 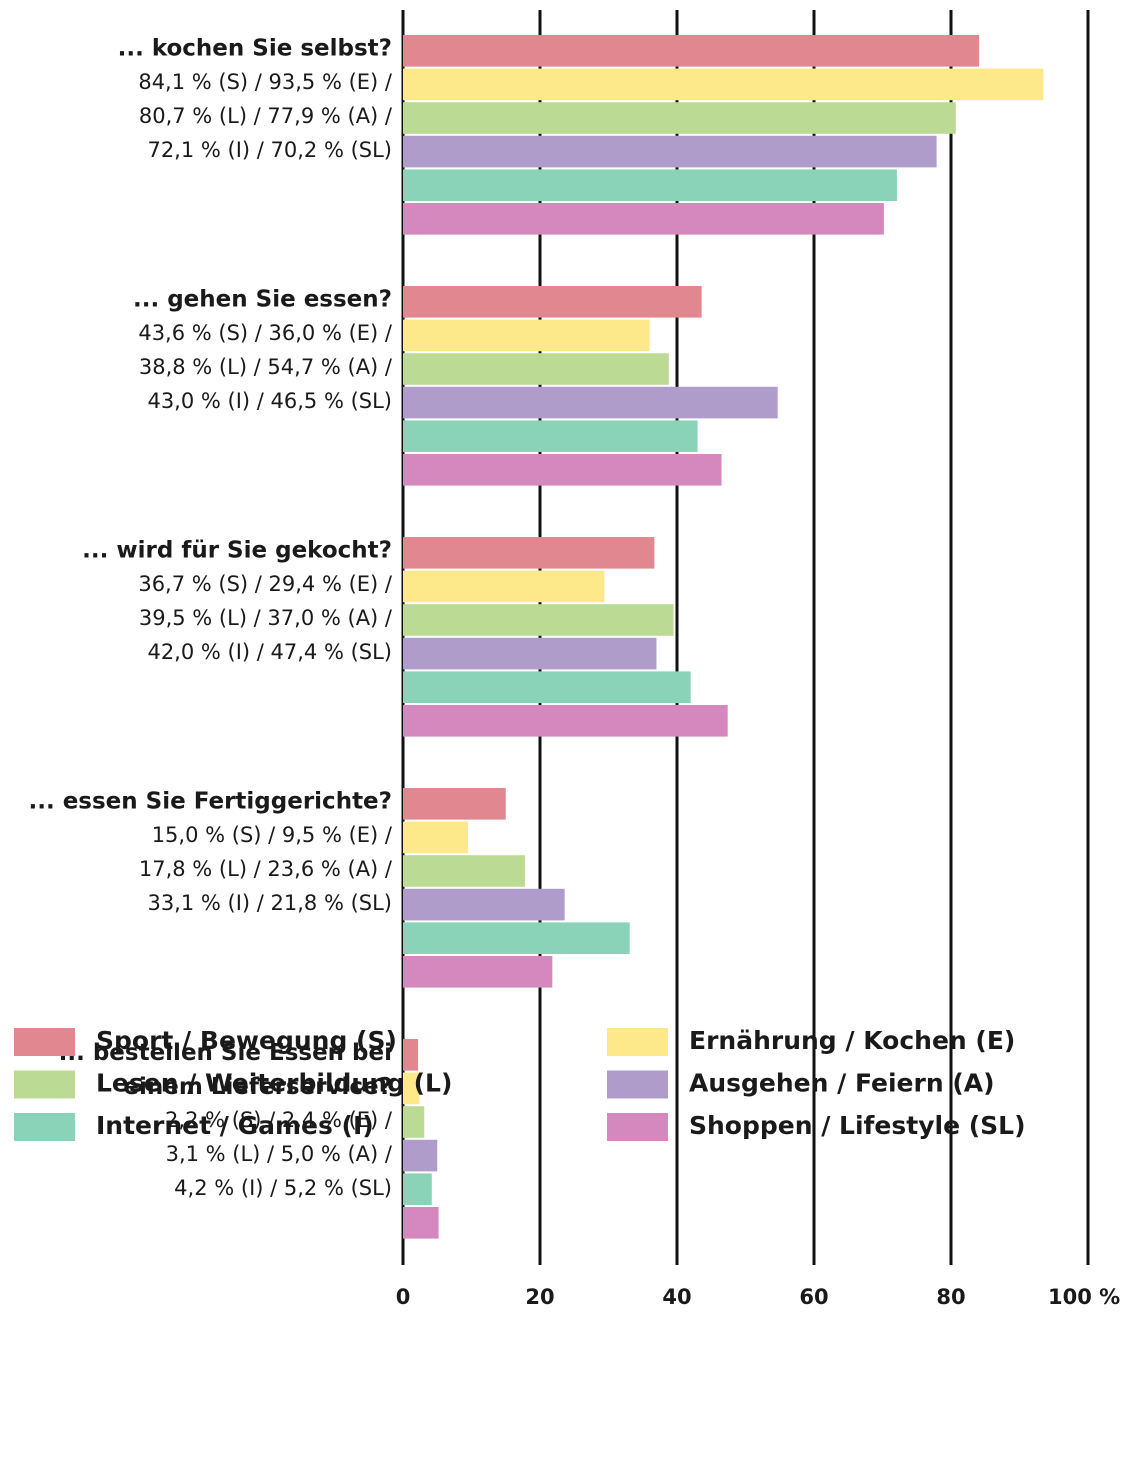 I want to click on category-note: 3,1 % (L) / 5,0 % (A) /, so click(x=279, y=1154).